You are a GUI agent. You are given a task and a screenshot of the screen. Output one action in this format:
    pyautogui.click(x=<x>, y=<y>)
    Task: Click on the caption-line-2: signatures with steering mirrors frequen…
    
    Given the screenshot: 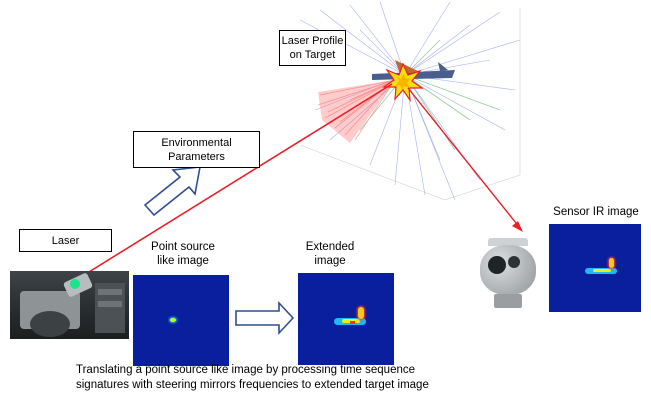 What is the action you would take?
    pyautogui.click(x=252, y=385)
    